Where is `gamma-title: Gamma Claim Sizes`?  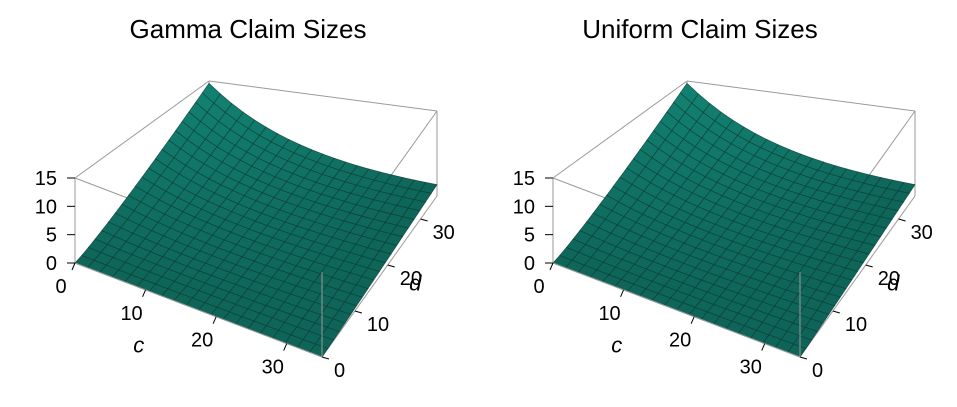 gamma-title: Gamma Claim Sizes is located at coordinates (248, 29).